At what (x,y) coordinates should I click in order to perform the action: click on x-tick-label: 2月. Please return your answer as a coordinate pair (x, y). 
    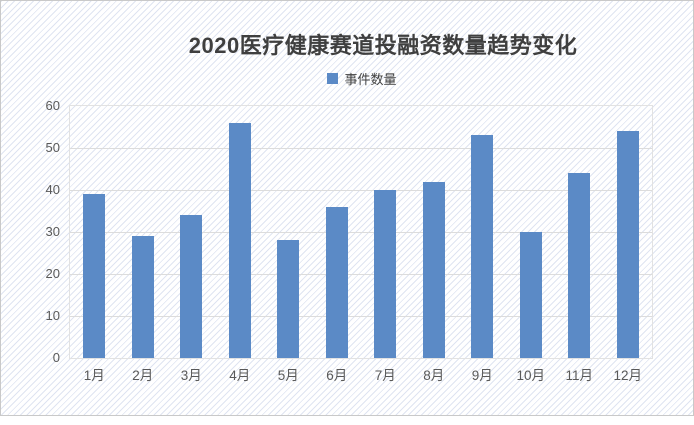
    Looking at the image, I should click on (143, 375).